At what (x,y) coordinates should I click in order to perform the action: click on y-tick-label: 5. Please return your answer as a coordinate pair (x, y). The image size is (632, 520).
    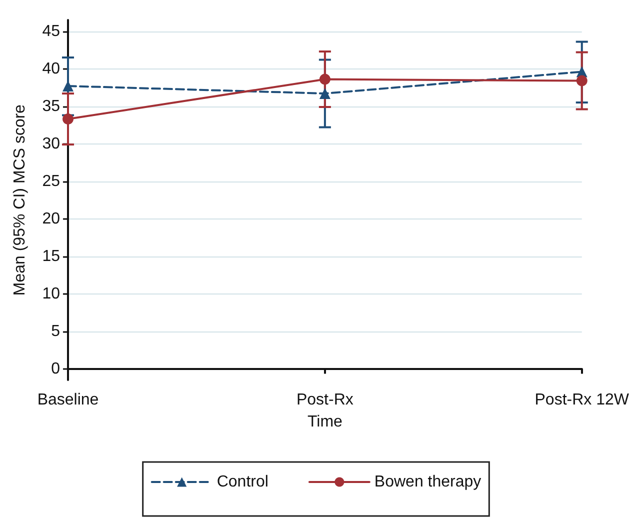
    Looking at the image, I should click on (55, 331).